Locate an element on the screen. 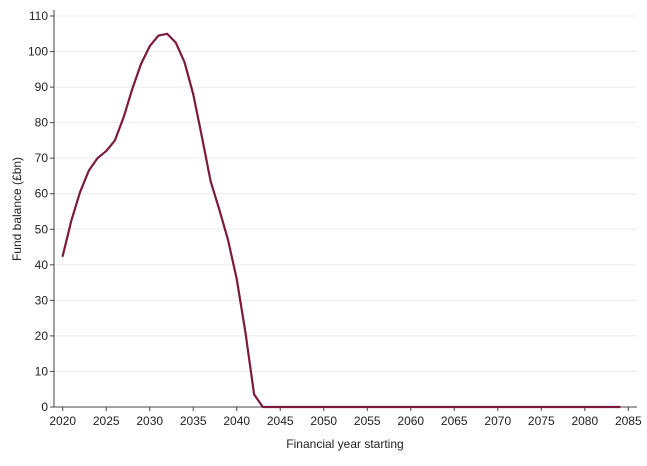 This screenshot has height=466, width=647. x-tick-label: 2025 is located at coordinates (106, 421).